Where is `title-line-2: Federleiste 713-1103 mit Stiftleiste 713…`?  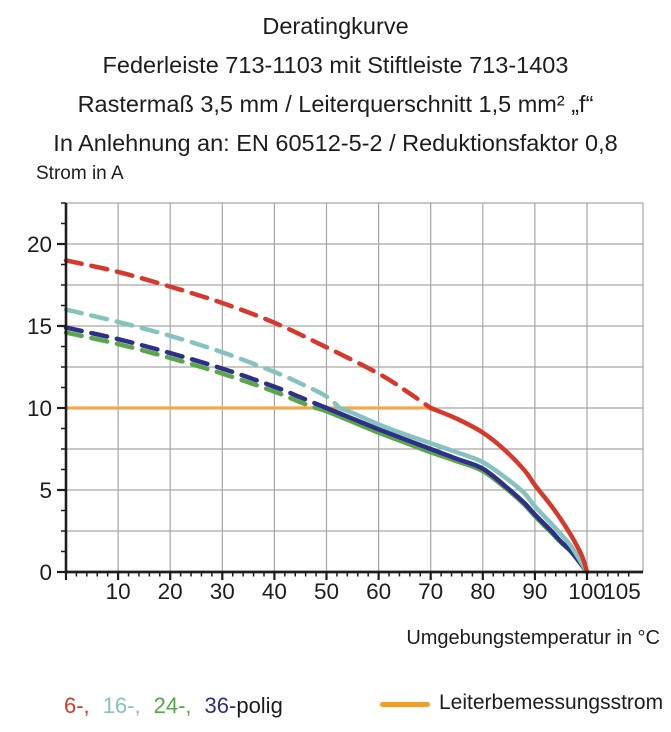 title-line-2: Federleiste 713-1103 mit Stiftleiste 713… is located at coordinates (335, 65).